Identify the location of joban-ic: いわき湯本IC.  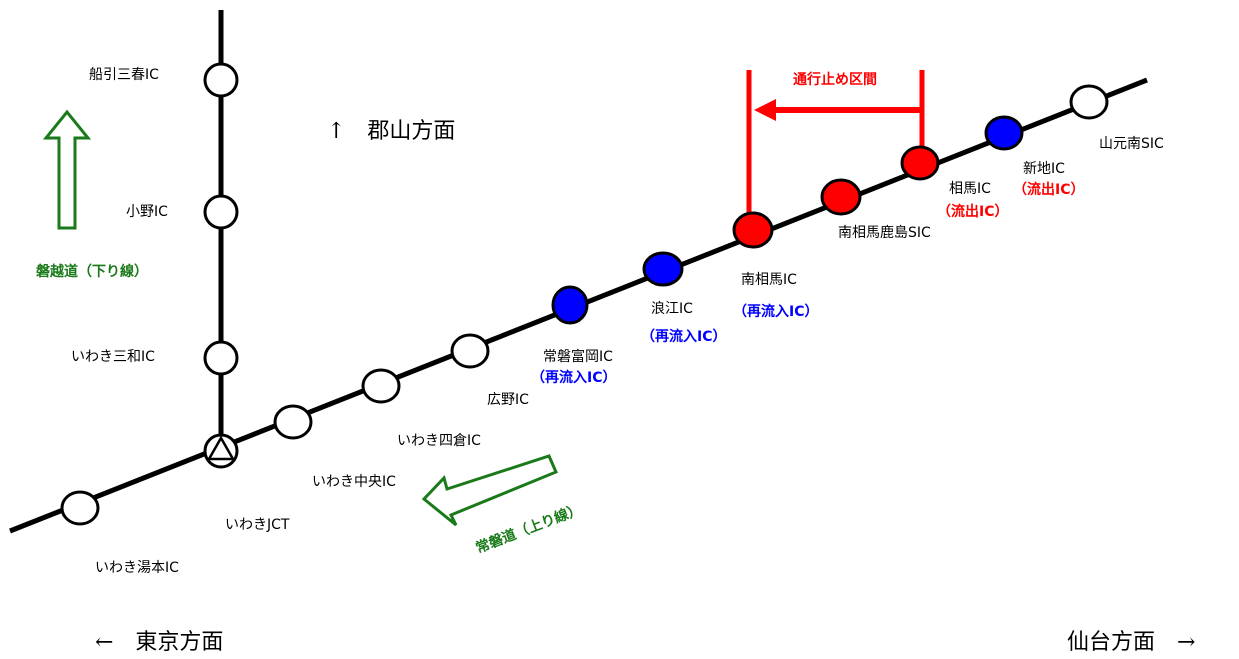
(119, 533).